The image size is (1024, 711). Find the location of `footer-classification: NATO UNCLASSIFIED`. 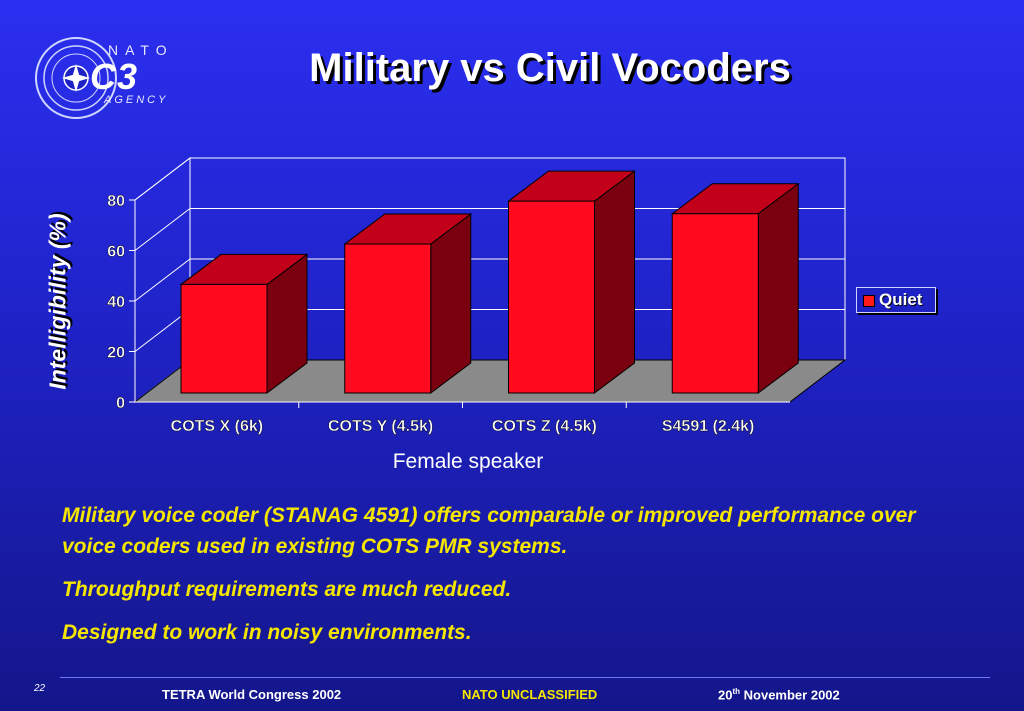

footer-classification: NATO UNCLASSIFIED is located at coordinates (530, 694).